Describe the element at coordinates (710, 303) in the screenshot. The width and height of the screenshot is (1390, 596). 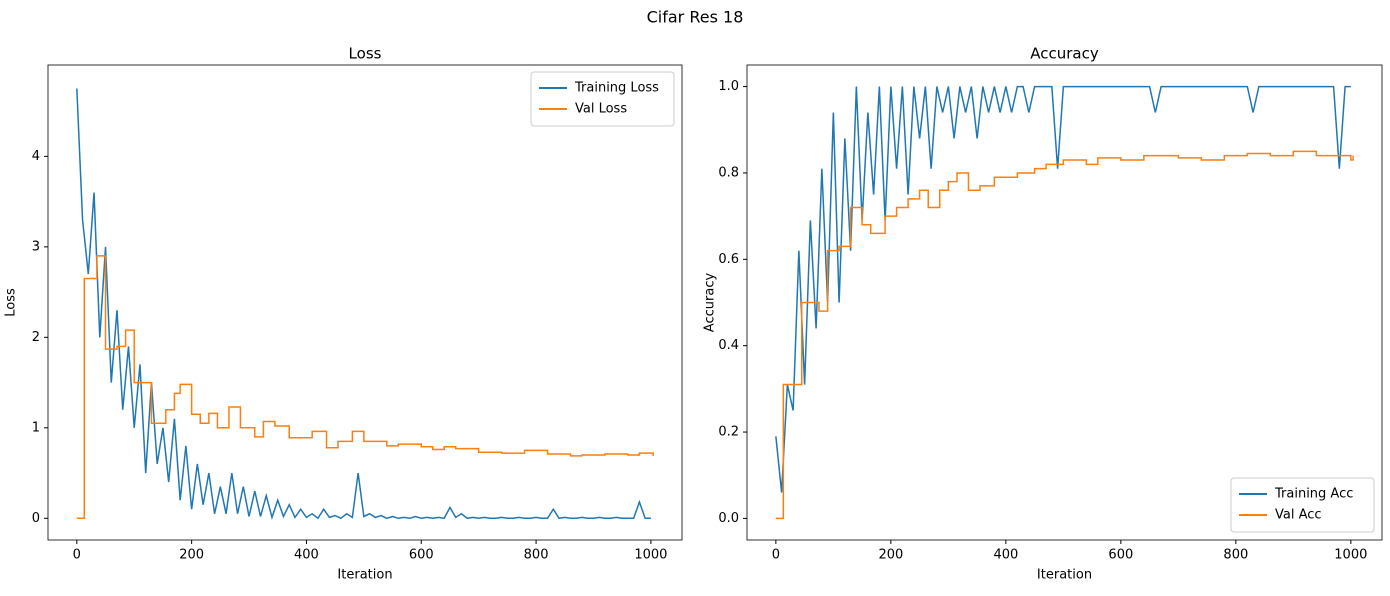
I see `y-axis-label: Accuracy` at that location.